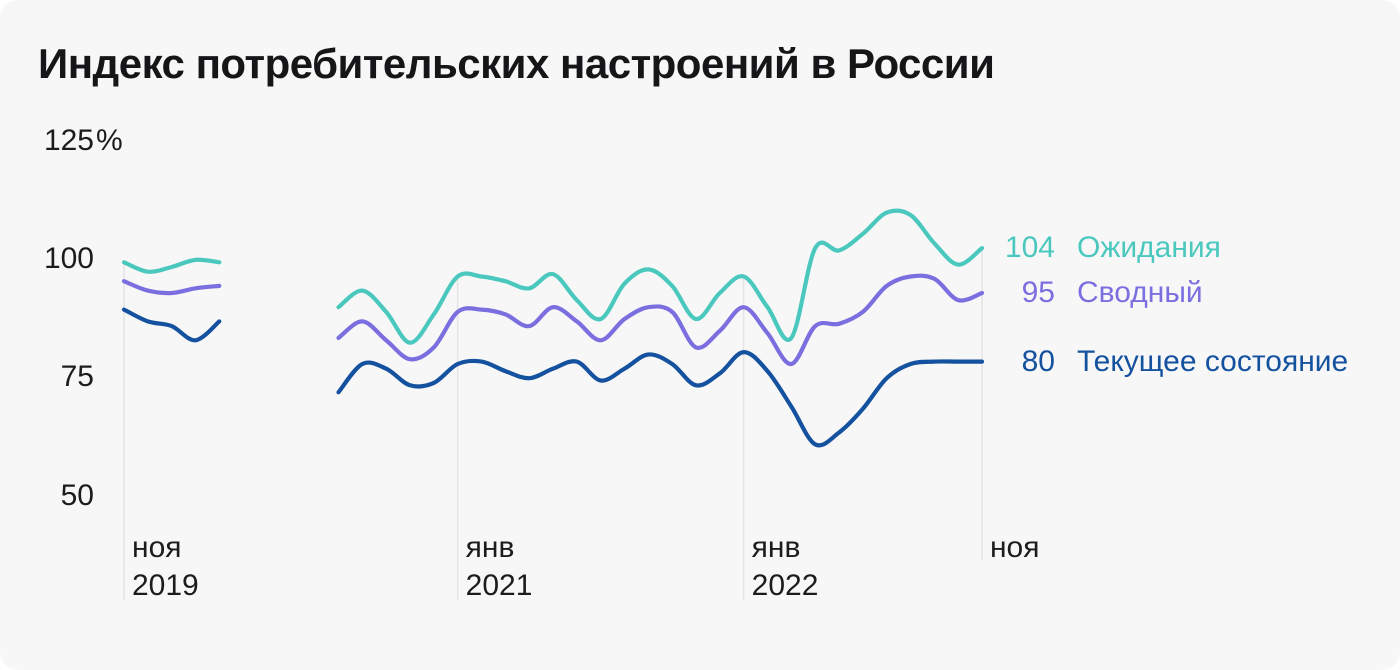 The image size is (1400, 670). What do you see at coordinates (499, 566) in the screenshot?
I see `x-axis-label: янв 2021` at bounding box center [499, 566].